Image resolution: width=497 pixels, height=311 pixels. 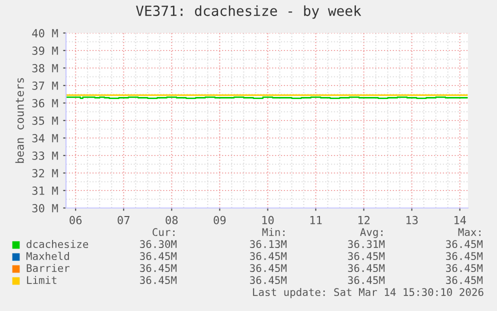 I want to click on text: Cur:, so click(x=163, y=232).